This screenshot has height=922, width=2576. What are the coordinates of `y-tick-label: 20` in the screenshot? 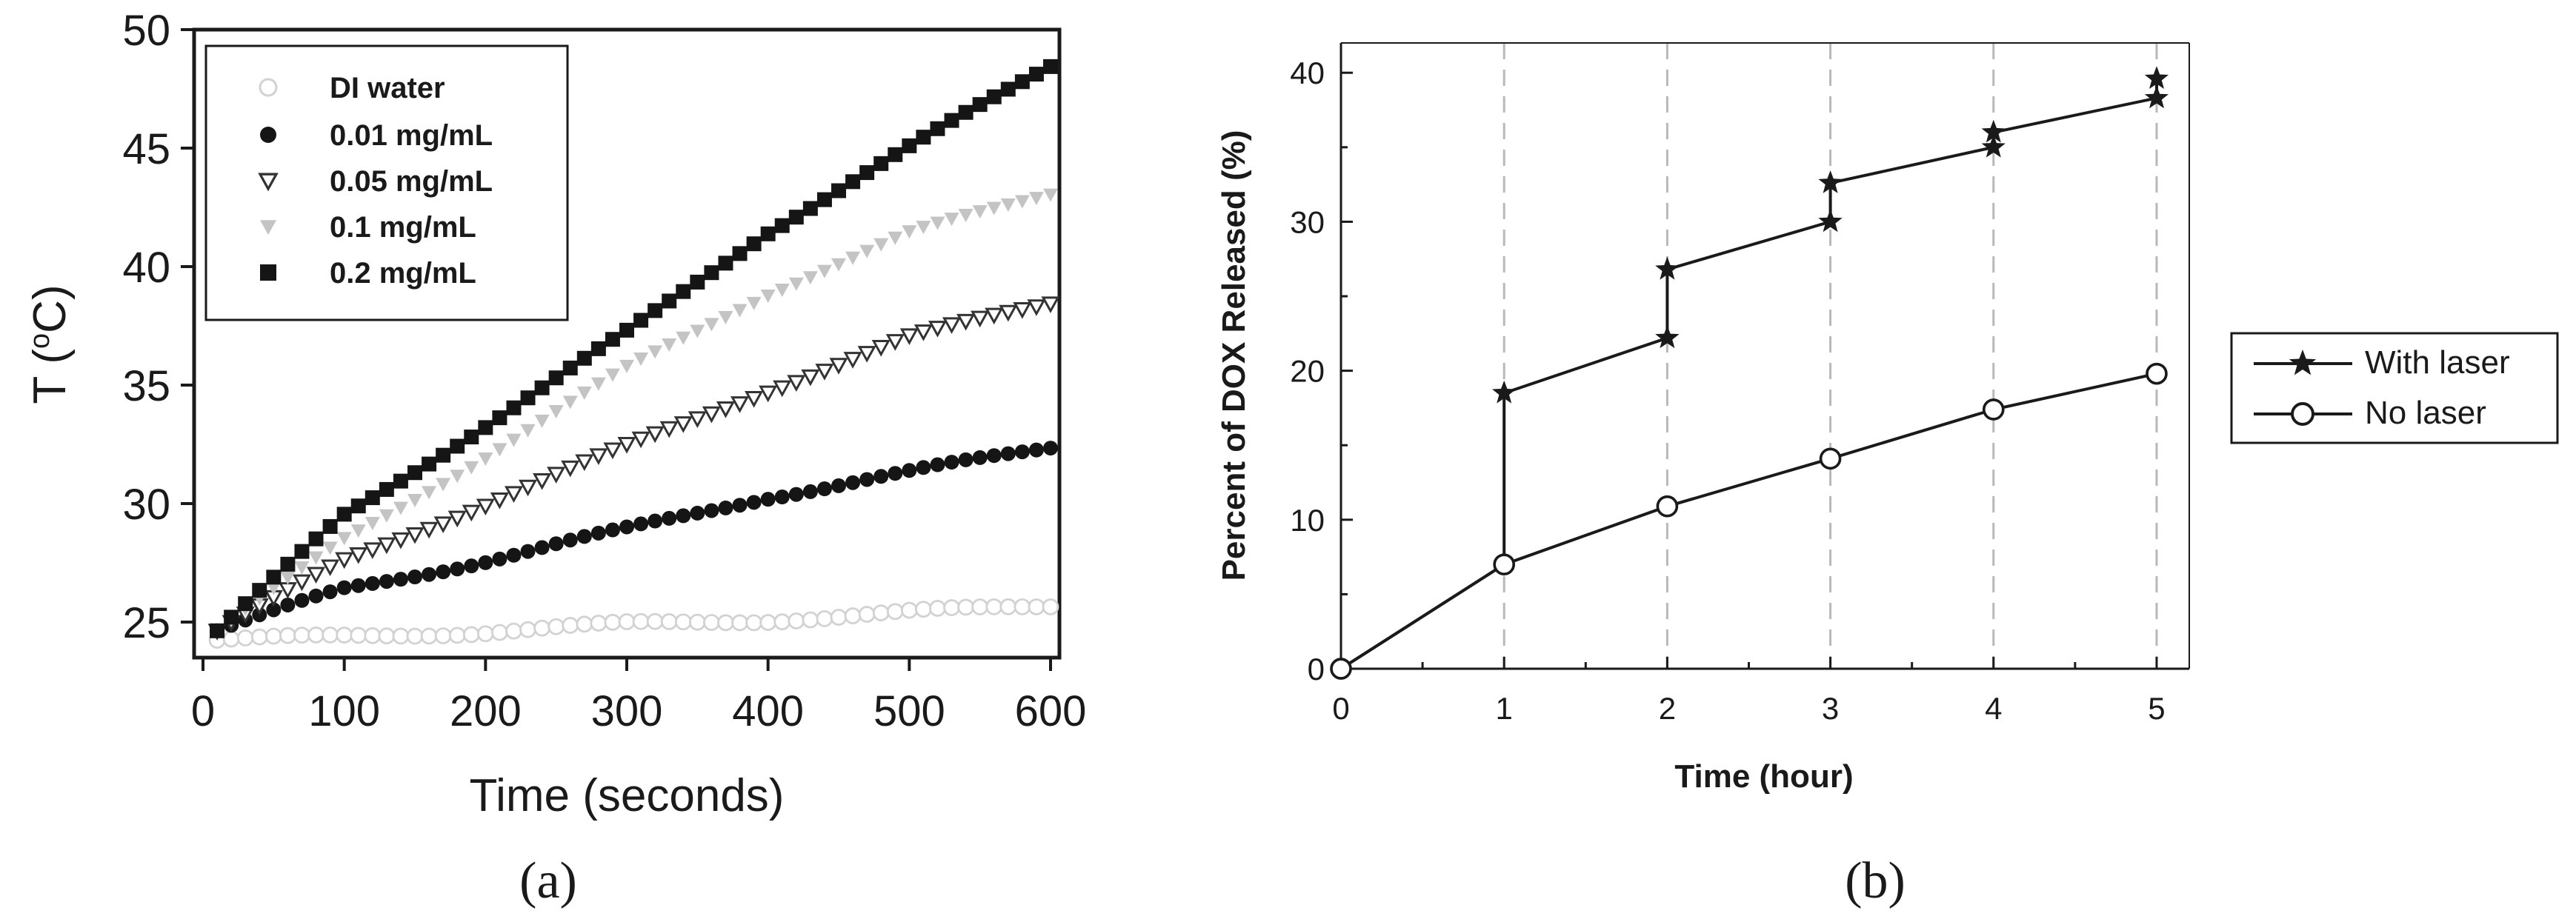 It's located at (1307, 371).